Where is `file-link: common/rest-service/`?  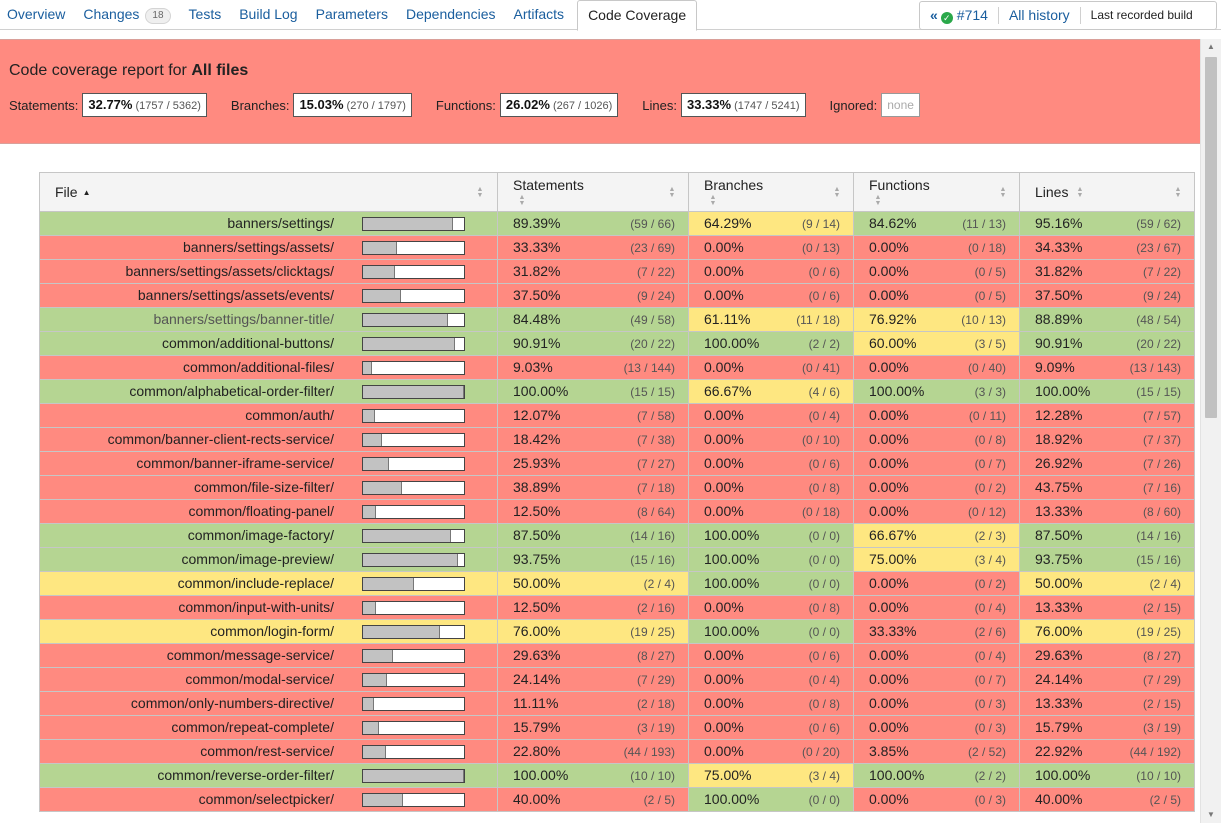
file-link: common/rest-service/ is located at coordinates (267, 751).